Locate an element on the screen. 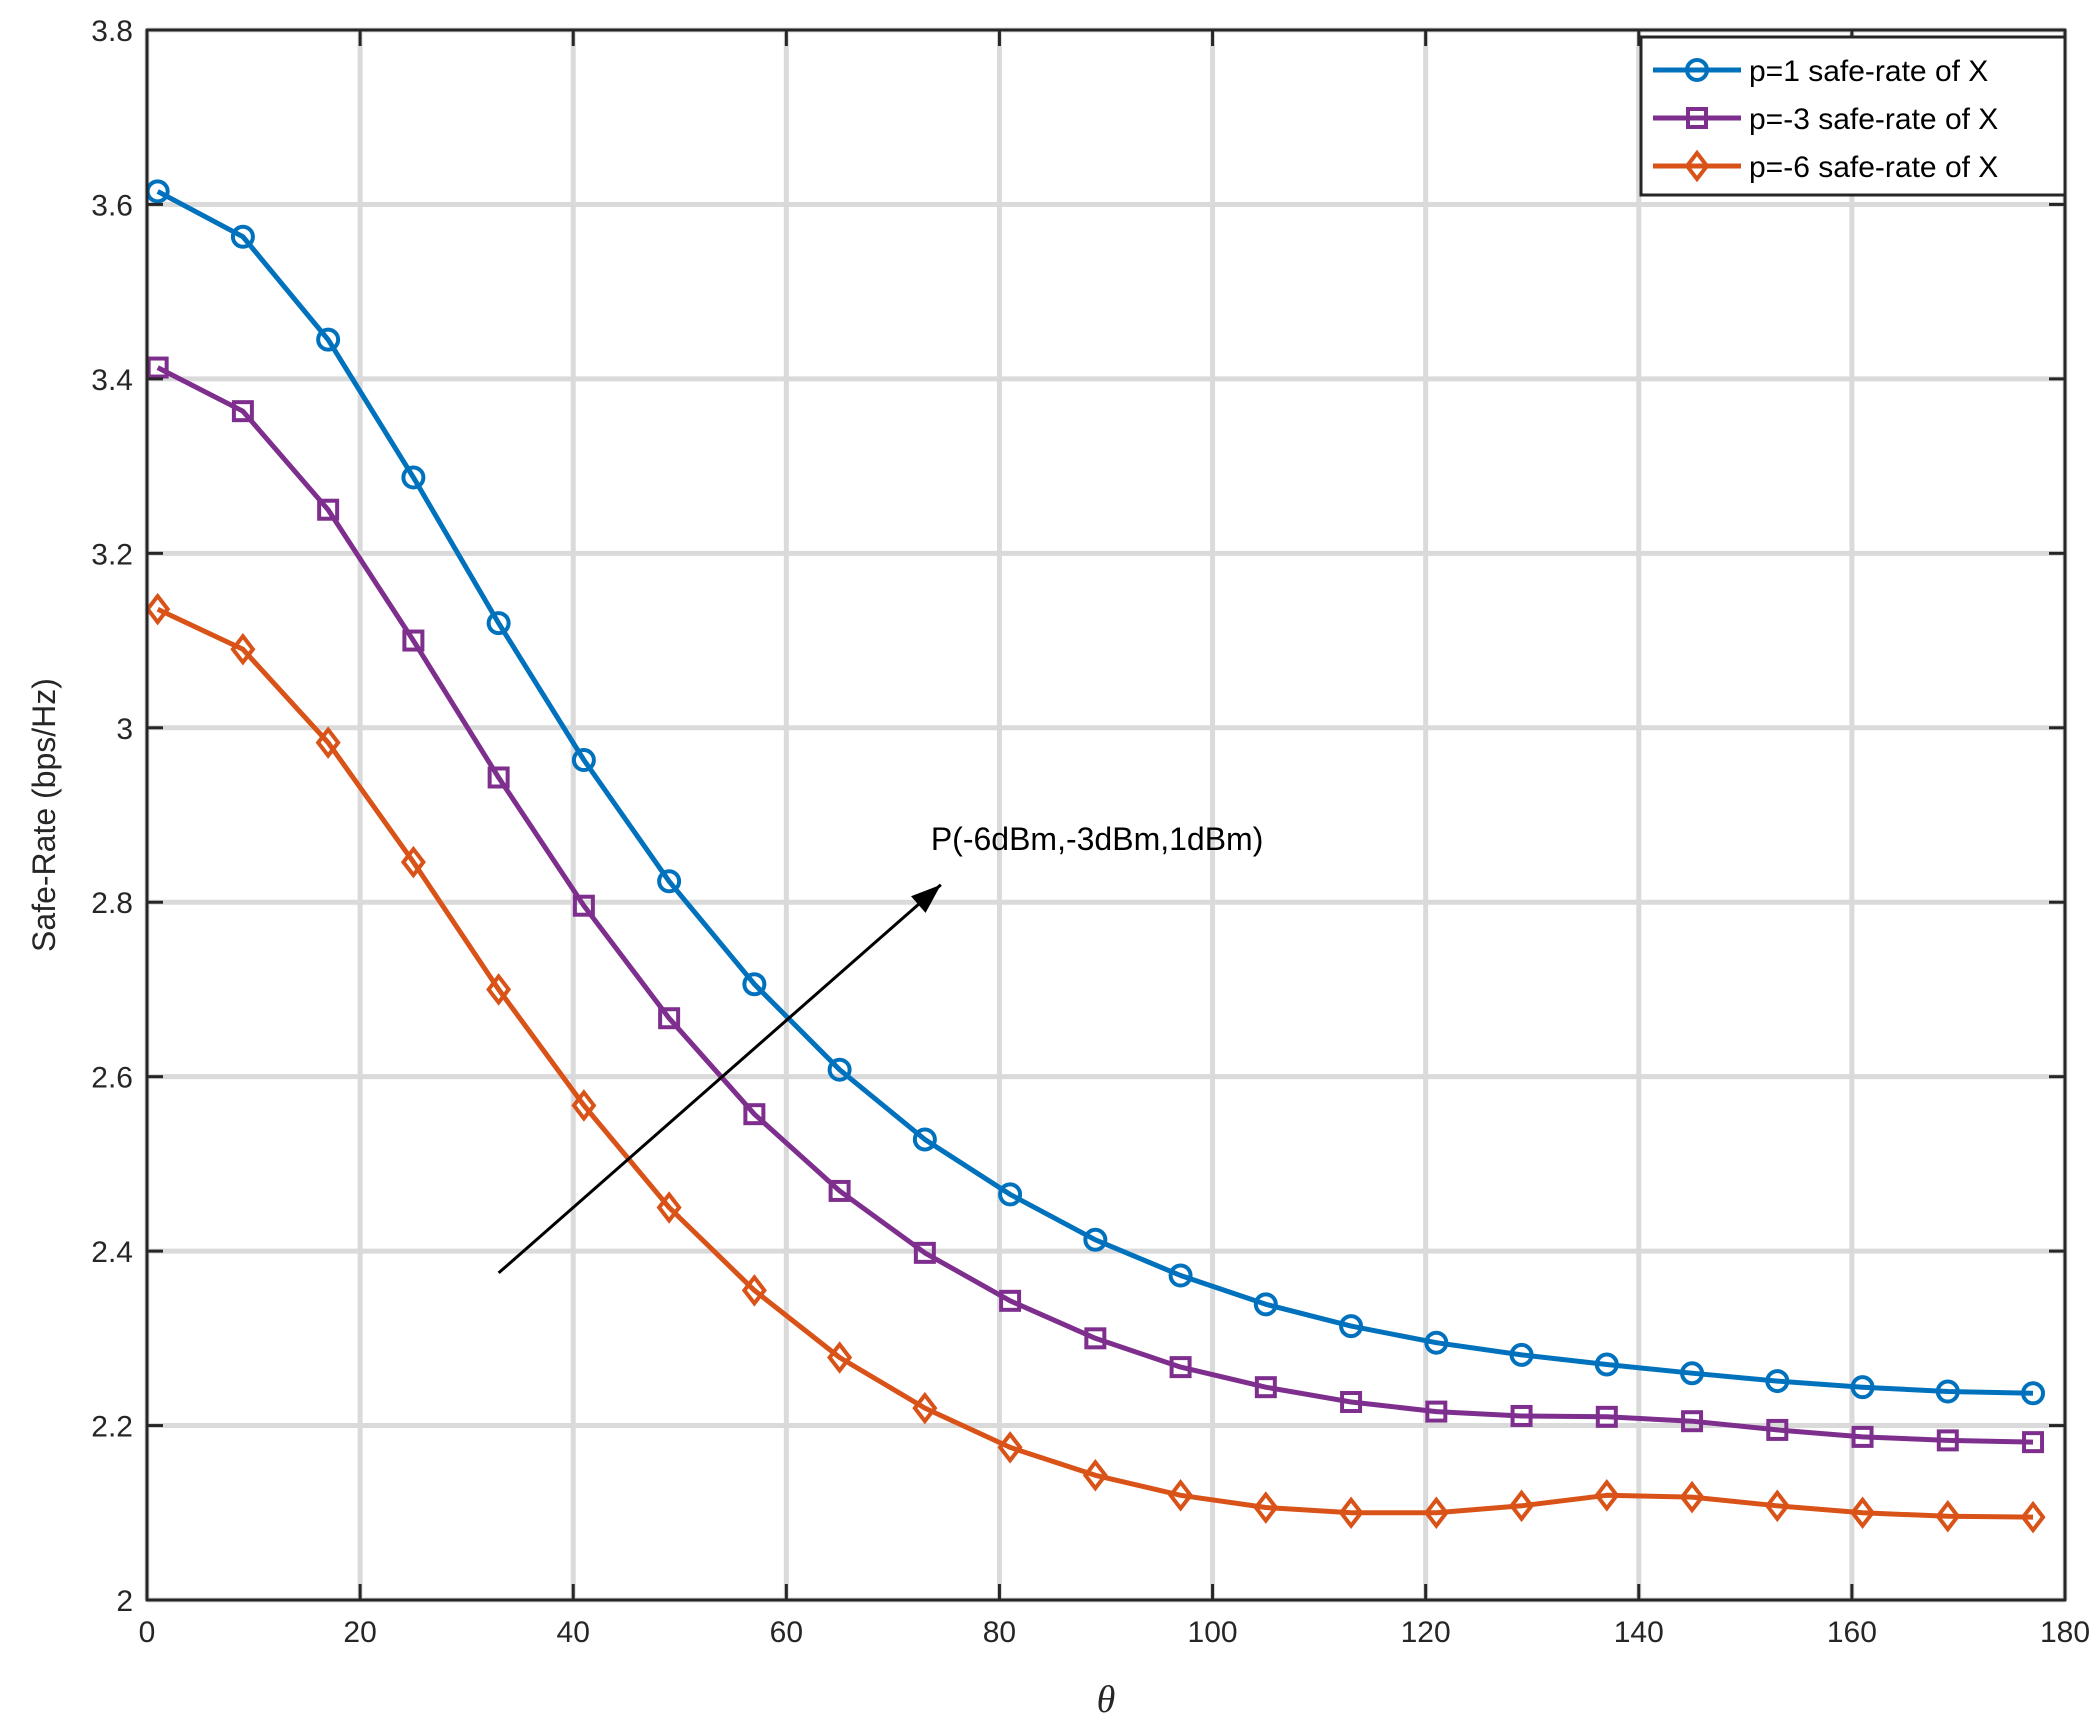 The height and width of the screenshot is (1718, 2100). legend-label: p=1 safe-rate of X is located at coordinates (1868, 71).